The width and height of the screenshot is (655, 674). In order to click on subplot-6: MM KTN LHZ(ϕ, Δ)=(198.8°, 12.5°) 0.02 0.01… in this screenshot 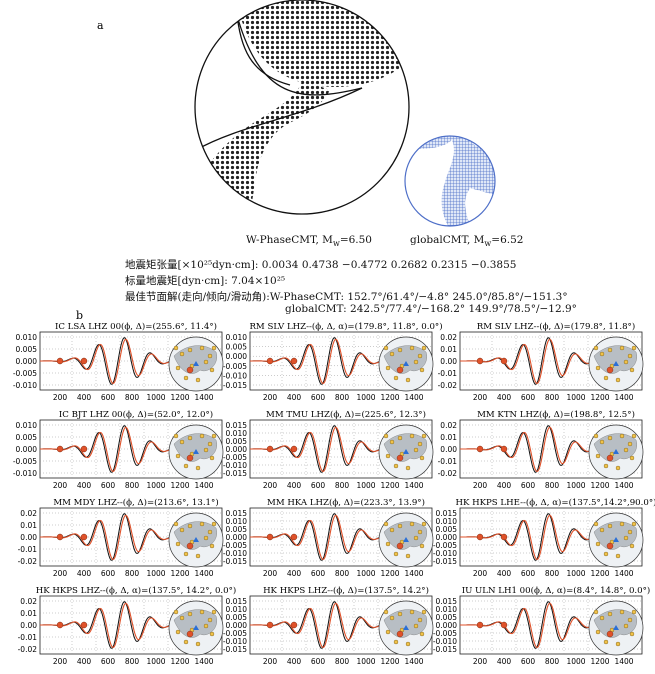, I will do `click(541, 449)`.